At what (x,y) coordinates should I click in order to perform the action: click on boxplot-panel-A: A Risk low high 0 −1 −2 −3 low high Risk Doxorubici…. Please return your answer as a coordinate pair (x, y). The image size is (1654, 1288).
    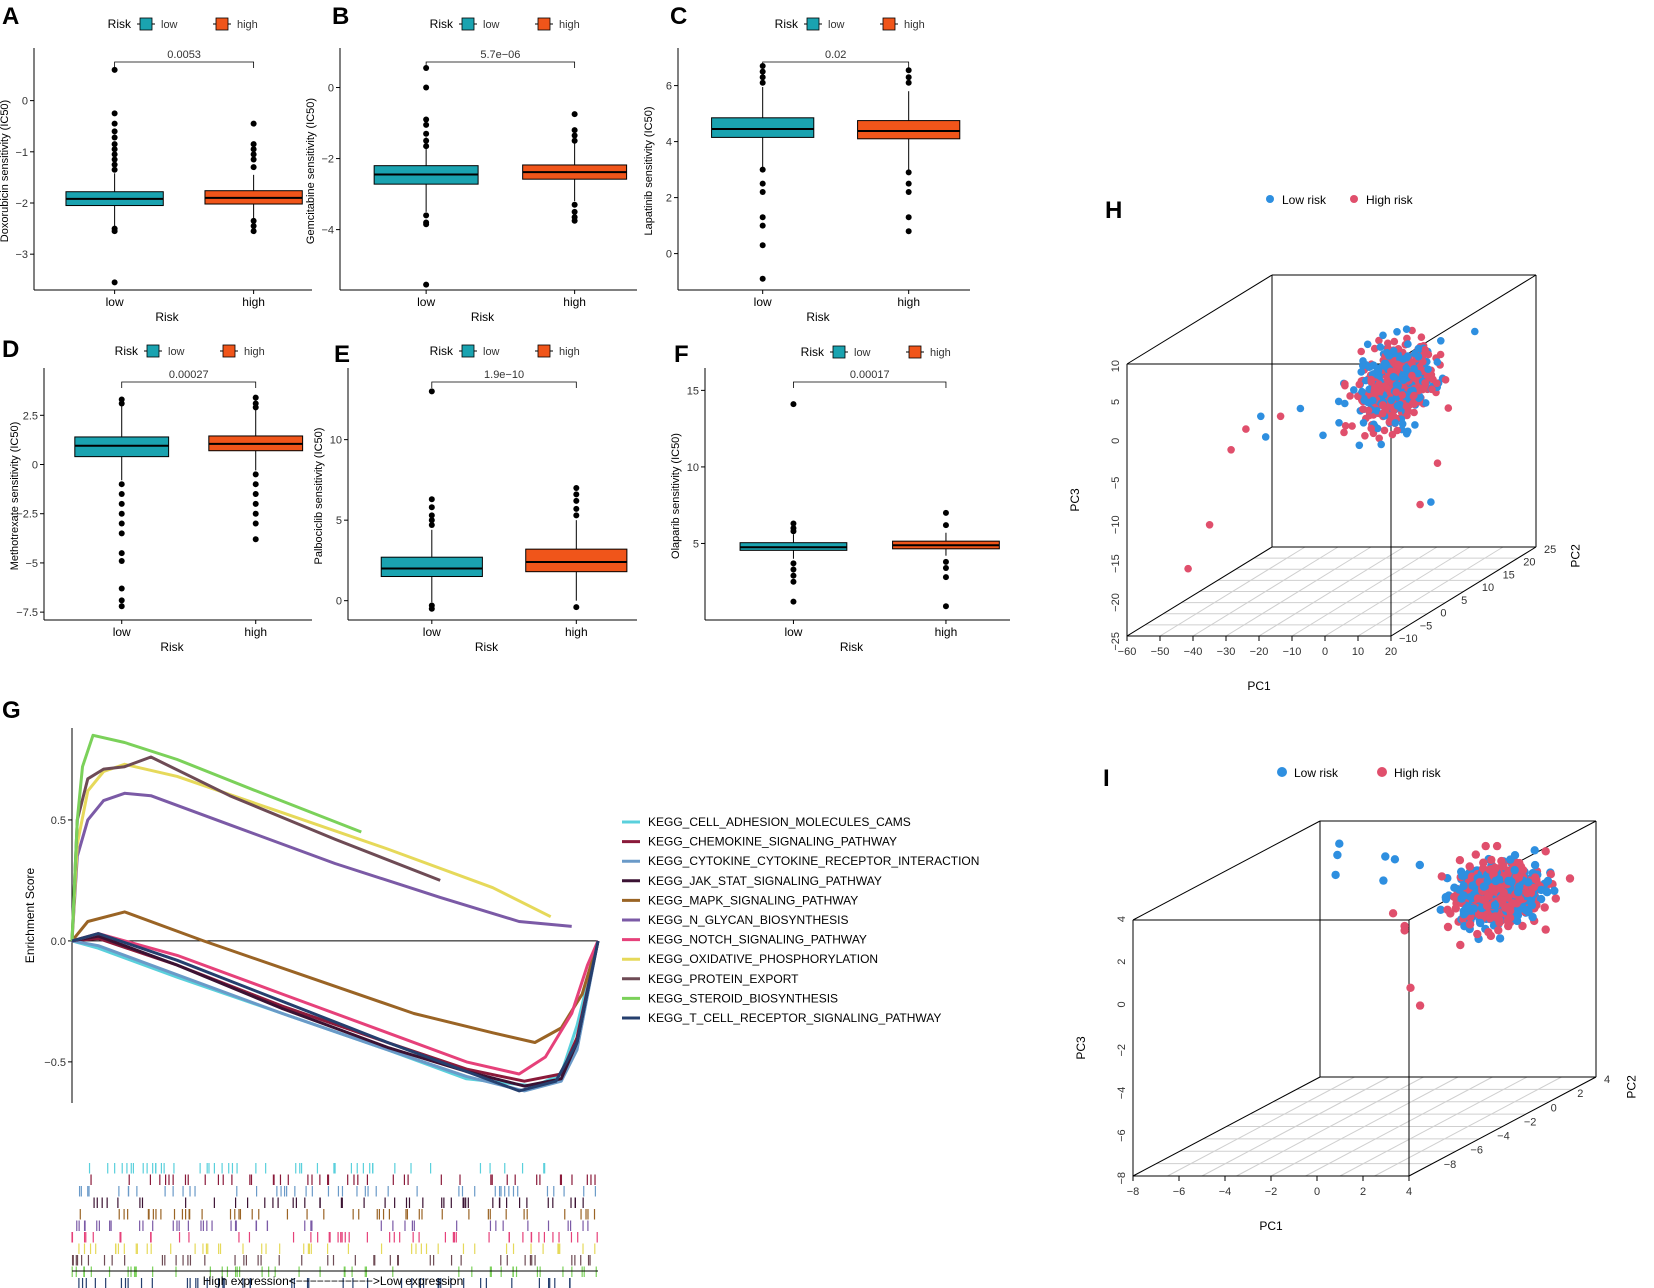
    Looking at the image, I should click on (156, 163).